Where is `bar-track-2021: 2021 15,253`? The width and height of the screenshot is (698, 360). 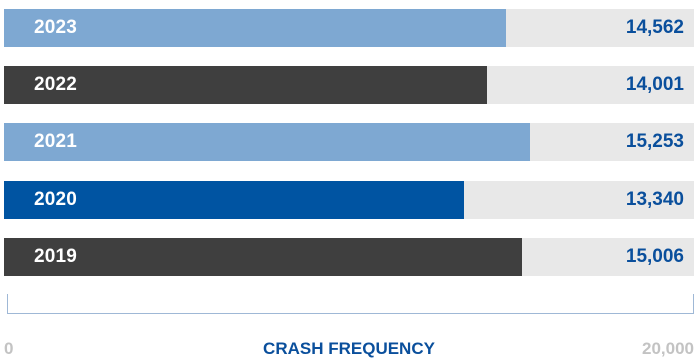 bar-track-2021: 2021 15,253 is located at coordinates (349, 142).